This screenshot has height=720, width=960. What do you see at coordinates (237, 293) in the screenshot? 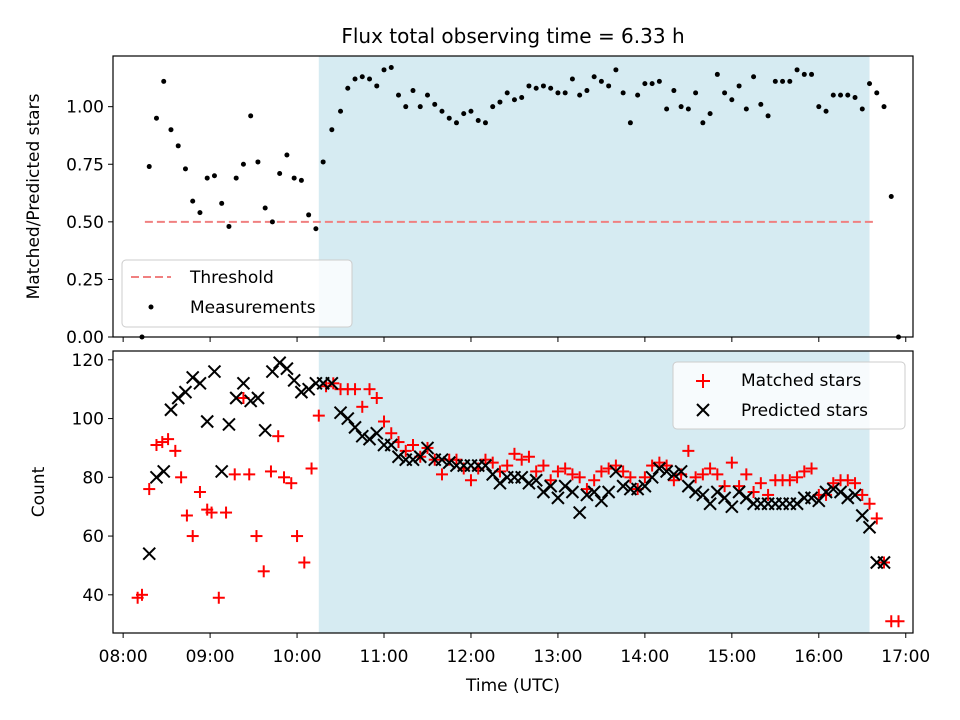
I see `top-legend: Threshold Measurements` at bounding box center [237, 293].